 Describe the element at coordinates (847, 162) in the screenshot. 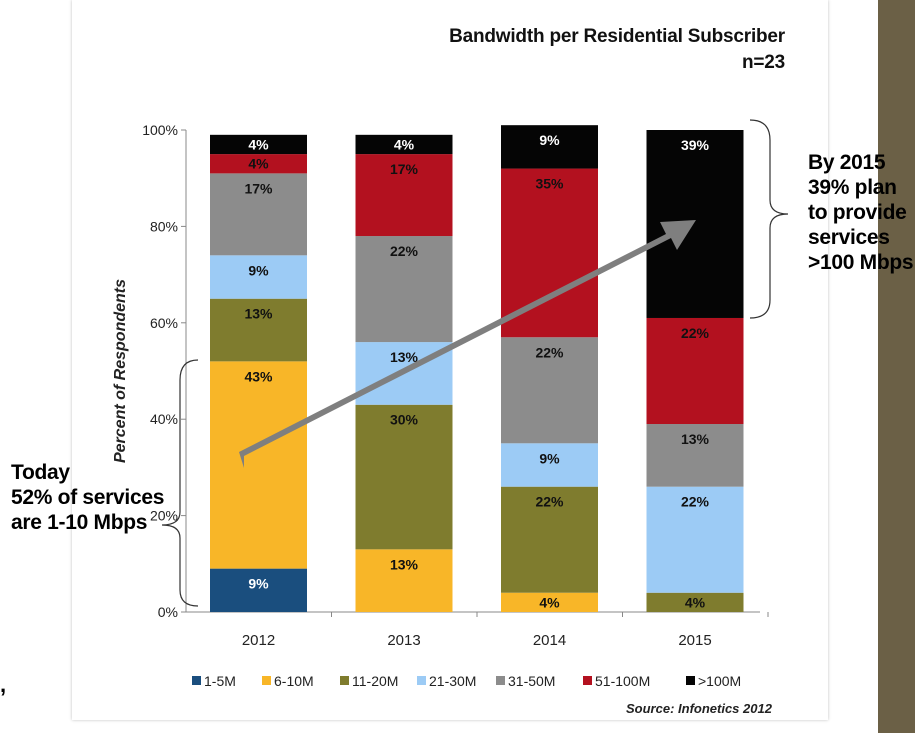

I see `callout-2015-line: By 2015` at that location.